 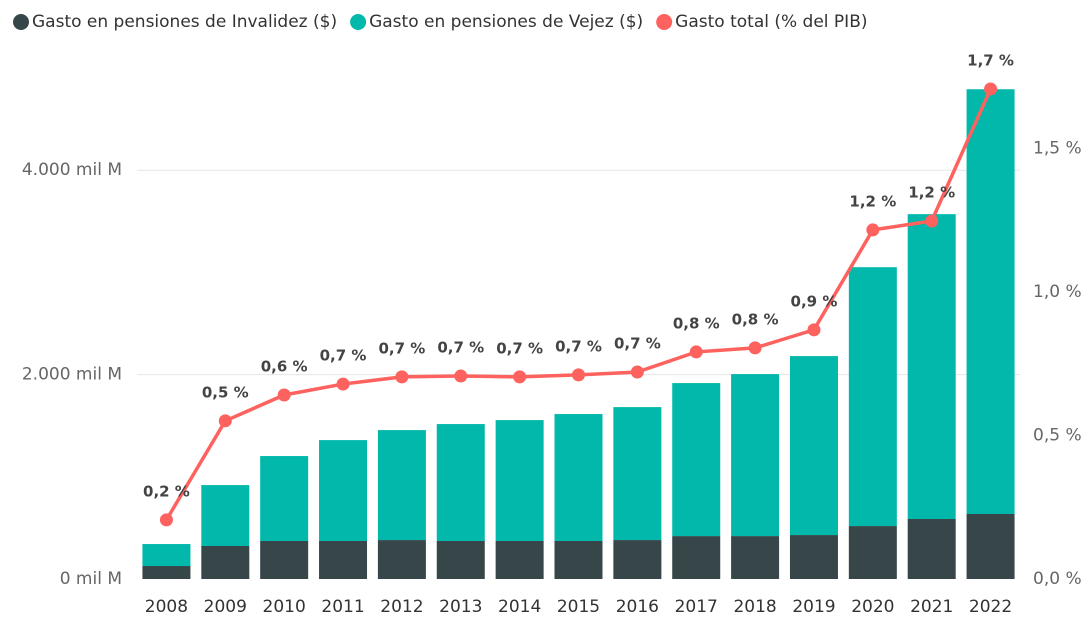 What do you see at coordinates (225, 392) in the screenshot?
I see `data-label: 0,5 %` at bounding box center [225, 392].